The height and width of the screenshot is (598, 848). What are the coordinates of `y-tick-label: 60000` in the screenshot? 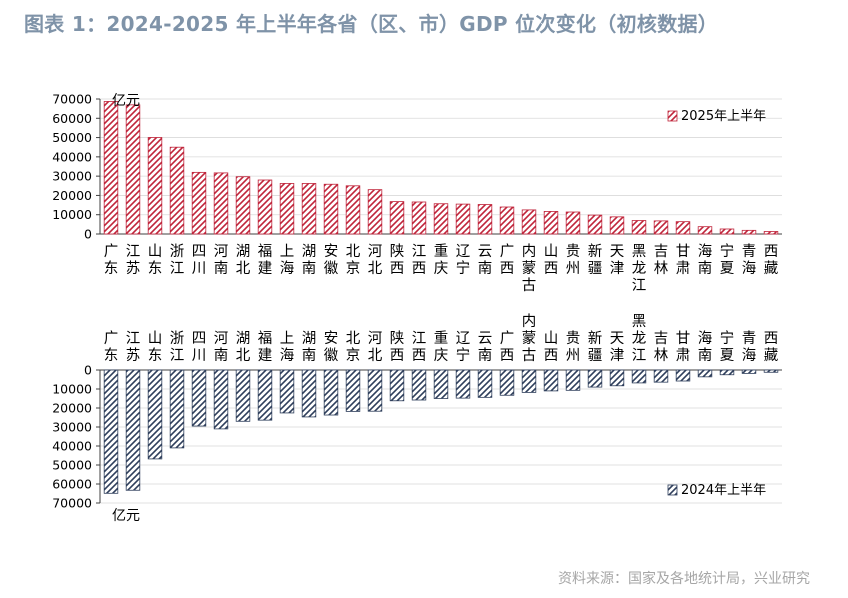 It's located at (72, 484).